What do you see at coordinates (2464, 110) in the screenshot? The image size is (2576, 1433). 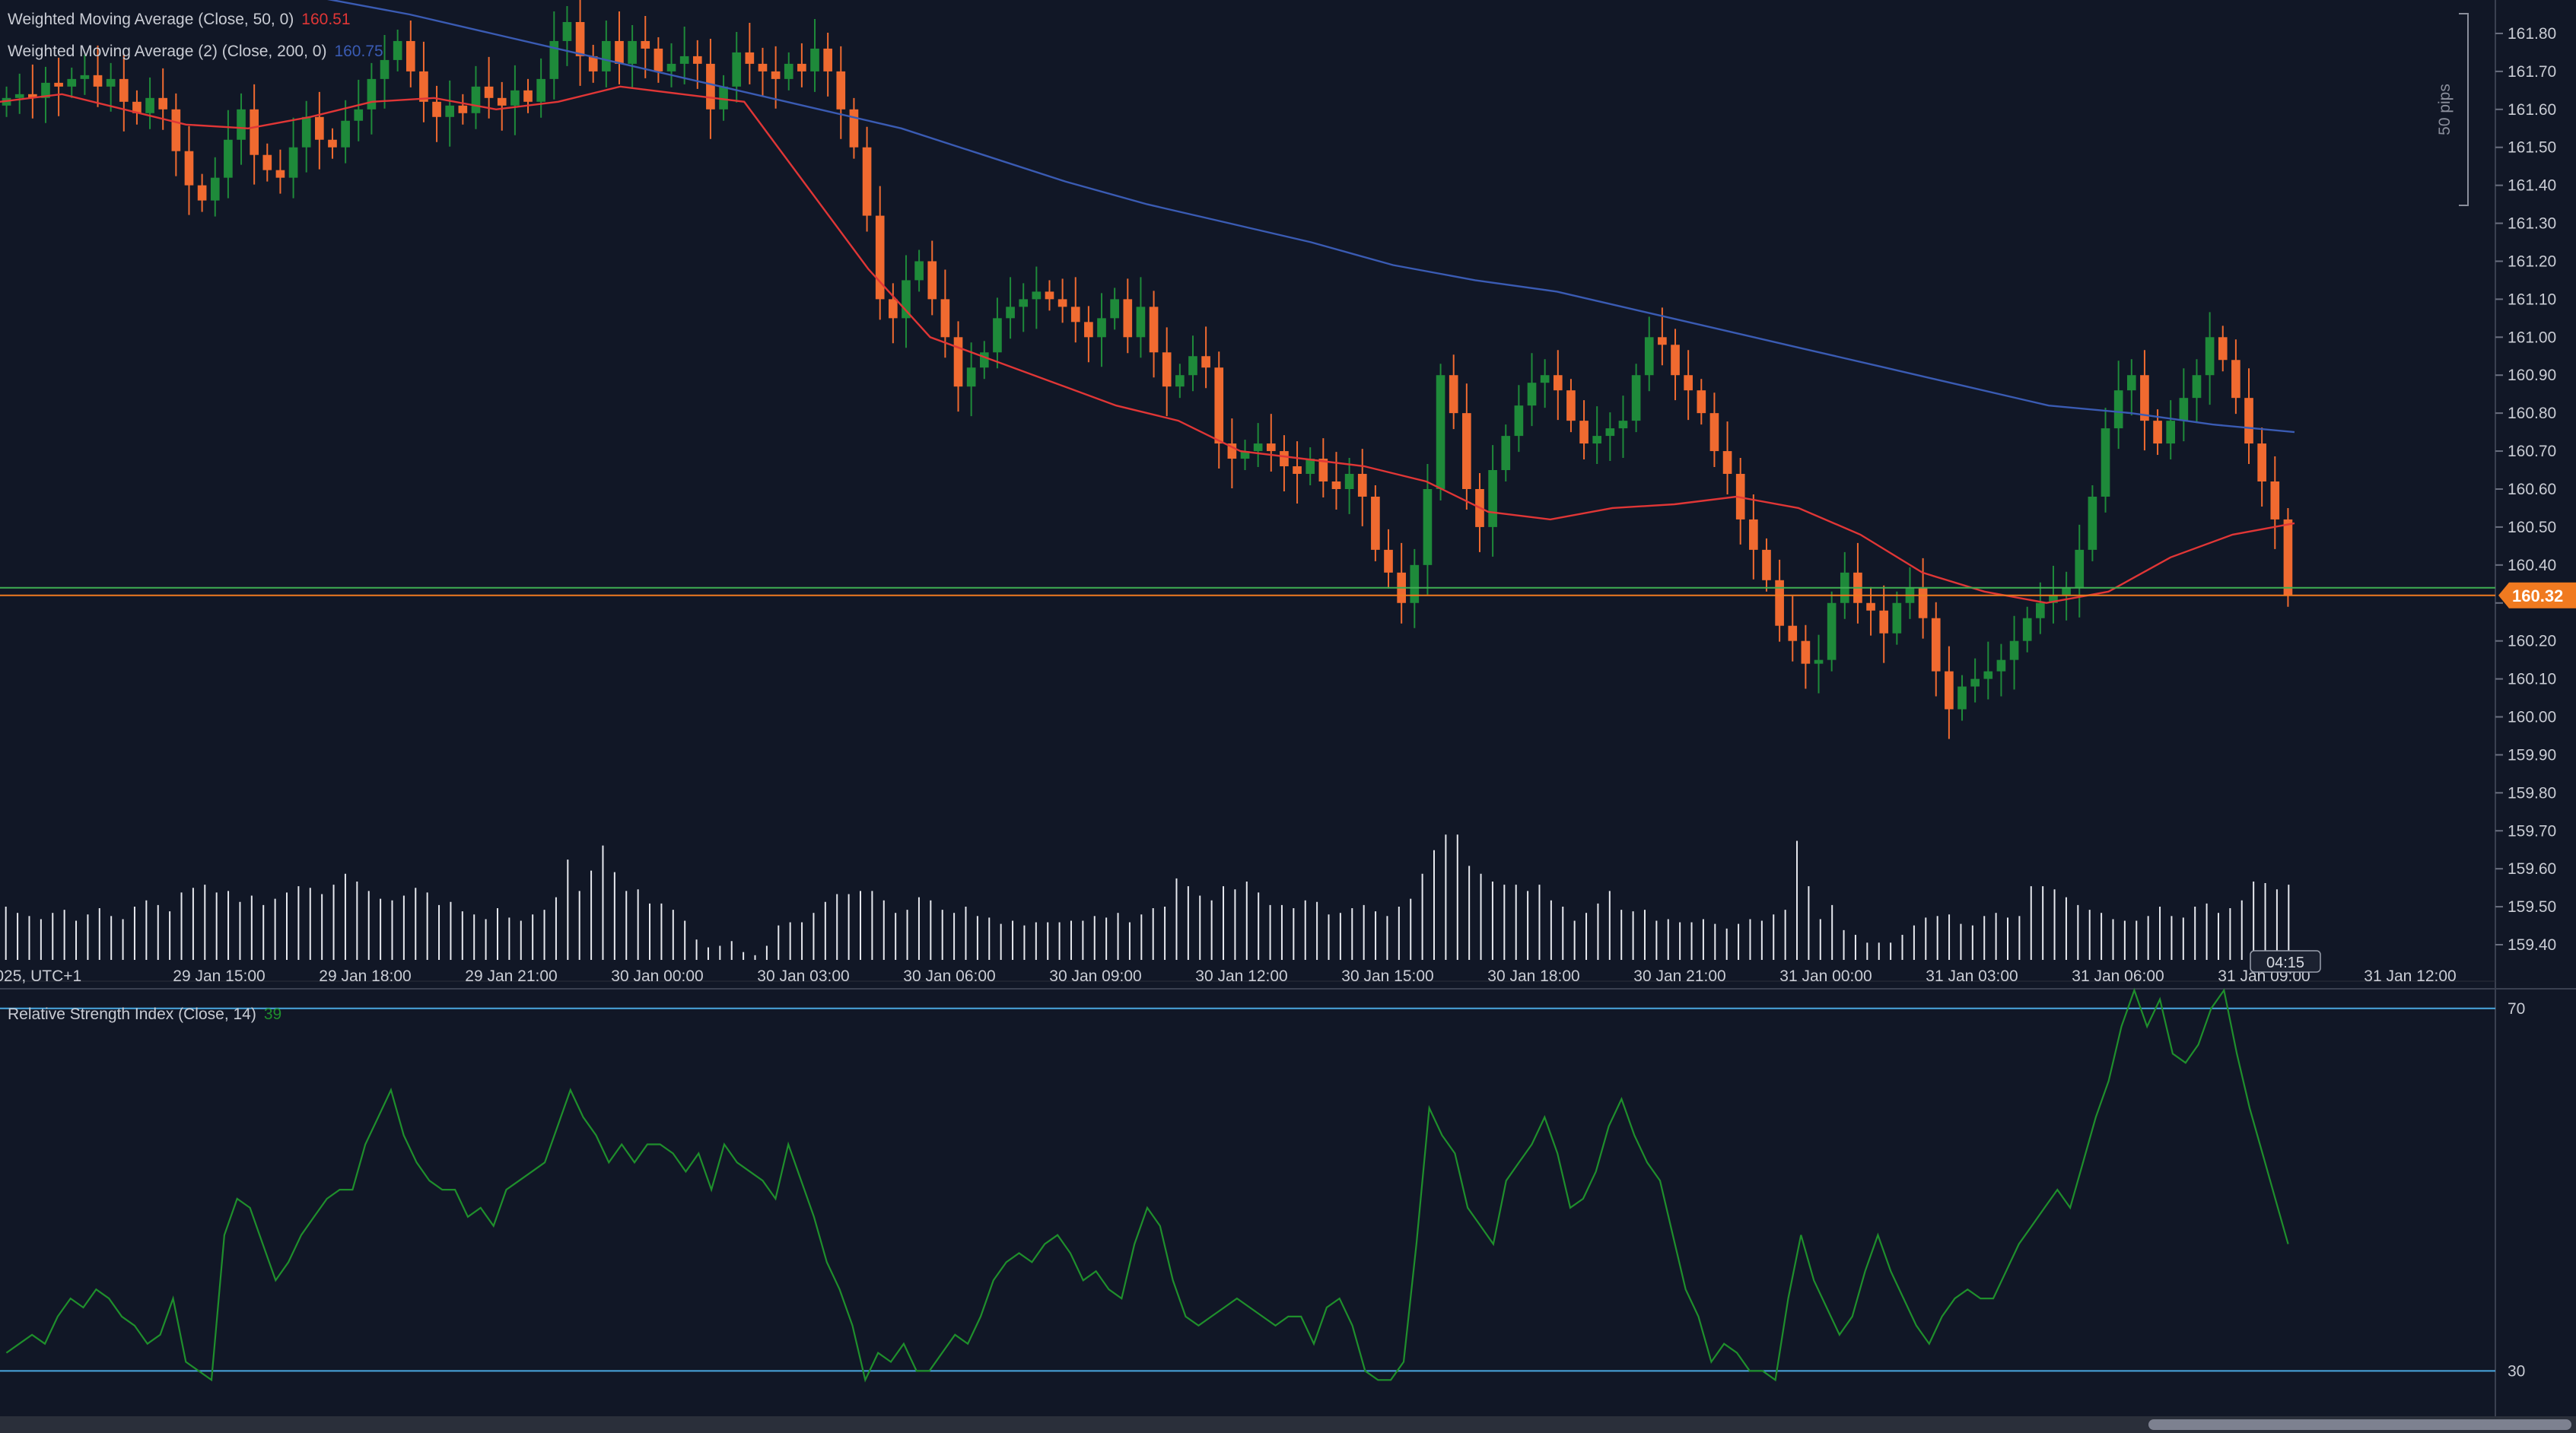 I see `pips-bracket` at bounding box center [2464, 110].